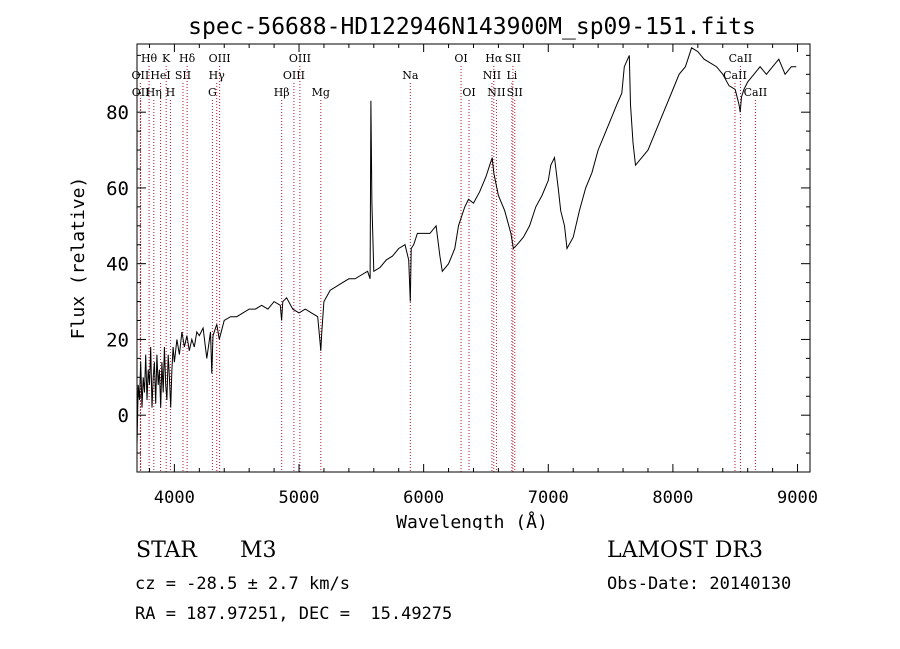 The image size is (900, 649). What do you see at coordinates (494, 58) in the screenshot?
I see `line-label: Hα` at bounding box center [494, 58].